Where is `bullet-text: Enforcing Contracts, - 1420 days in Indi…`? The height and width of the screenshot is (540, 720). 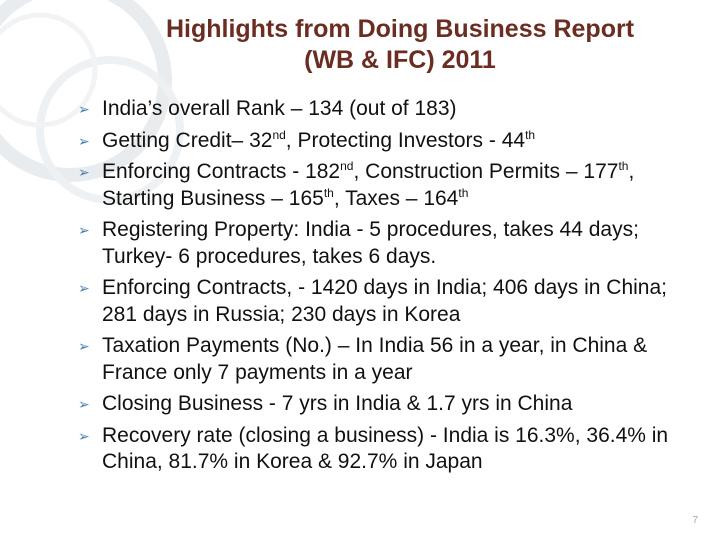
bullet-text: Enforcing Contracts, - 1420 days in Indi… is located at coordinates (384, 301).